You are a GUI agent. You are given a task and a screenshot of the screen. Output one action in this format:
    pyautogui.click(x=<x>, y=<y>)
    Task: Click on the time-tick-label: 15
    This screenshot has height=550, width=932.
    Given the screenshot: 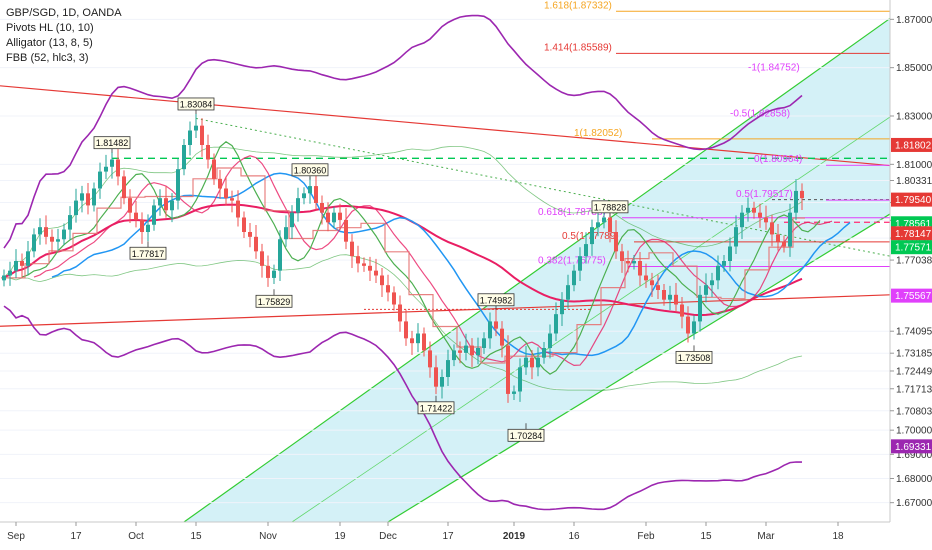 What is the action you would take?
    pyautogui.click(x=196, y=536)
    